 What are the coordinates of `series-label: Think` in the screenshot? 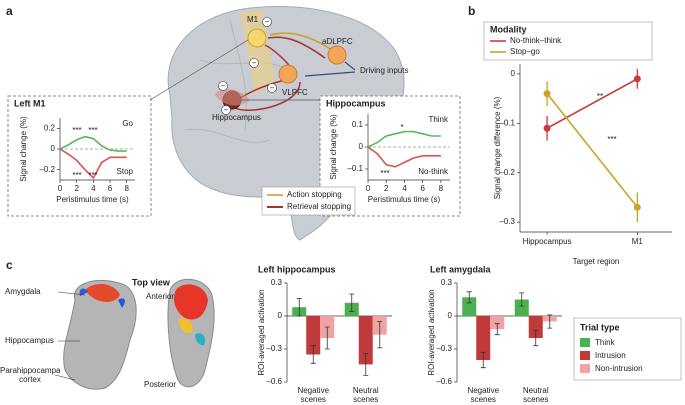 It's located at (438, 119).